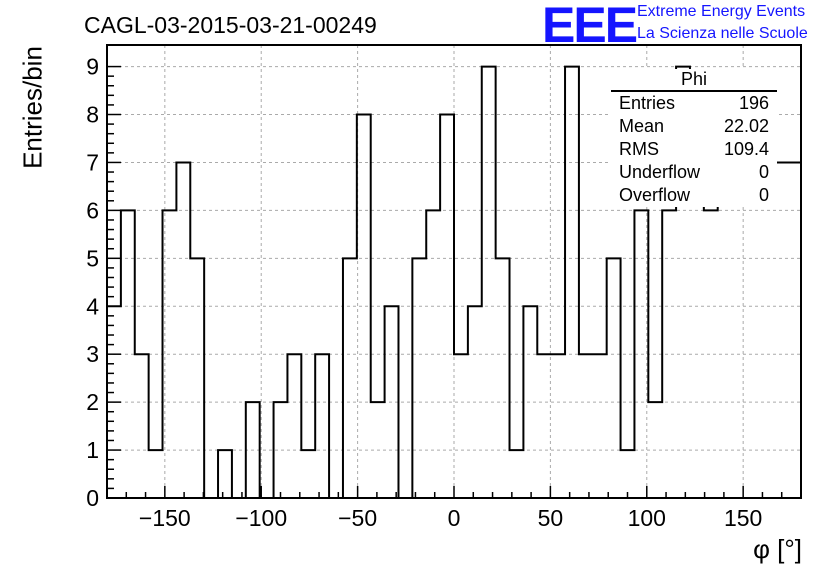  Describe the element at coordinates (694, 149) in the screenshot. I see `stats-row-rms: RMS 109.4` at that location.